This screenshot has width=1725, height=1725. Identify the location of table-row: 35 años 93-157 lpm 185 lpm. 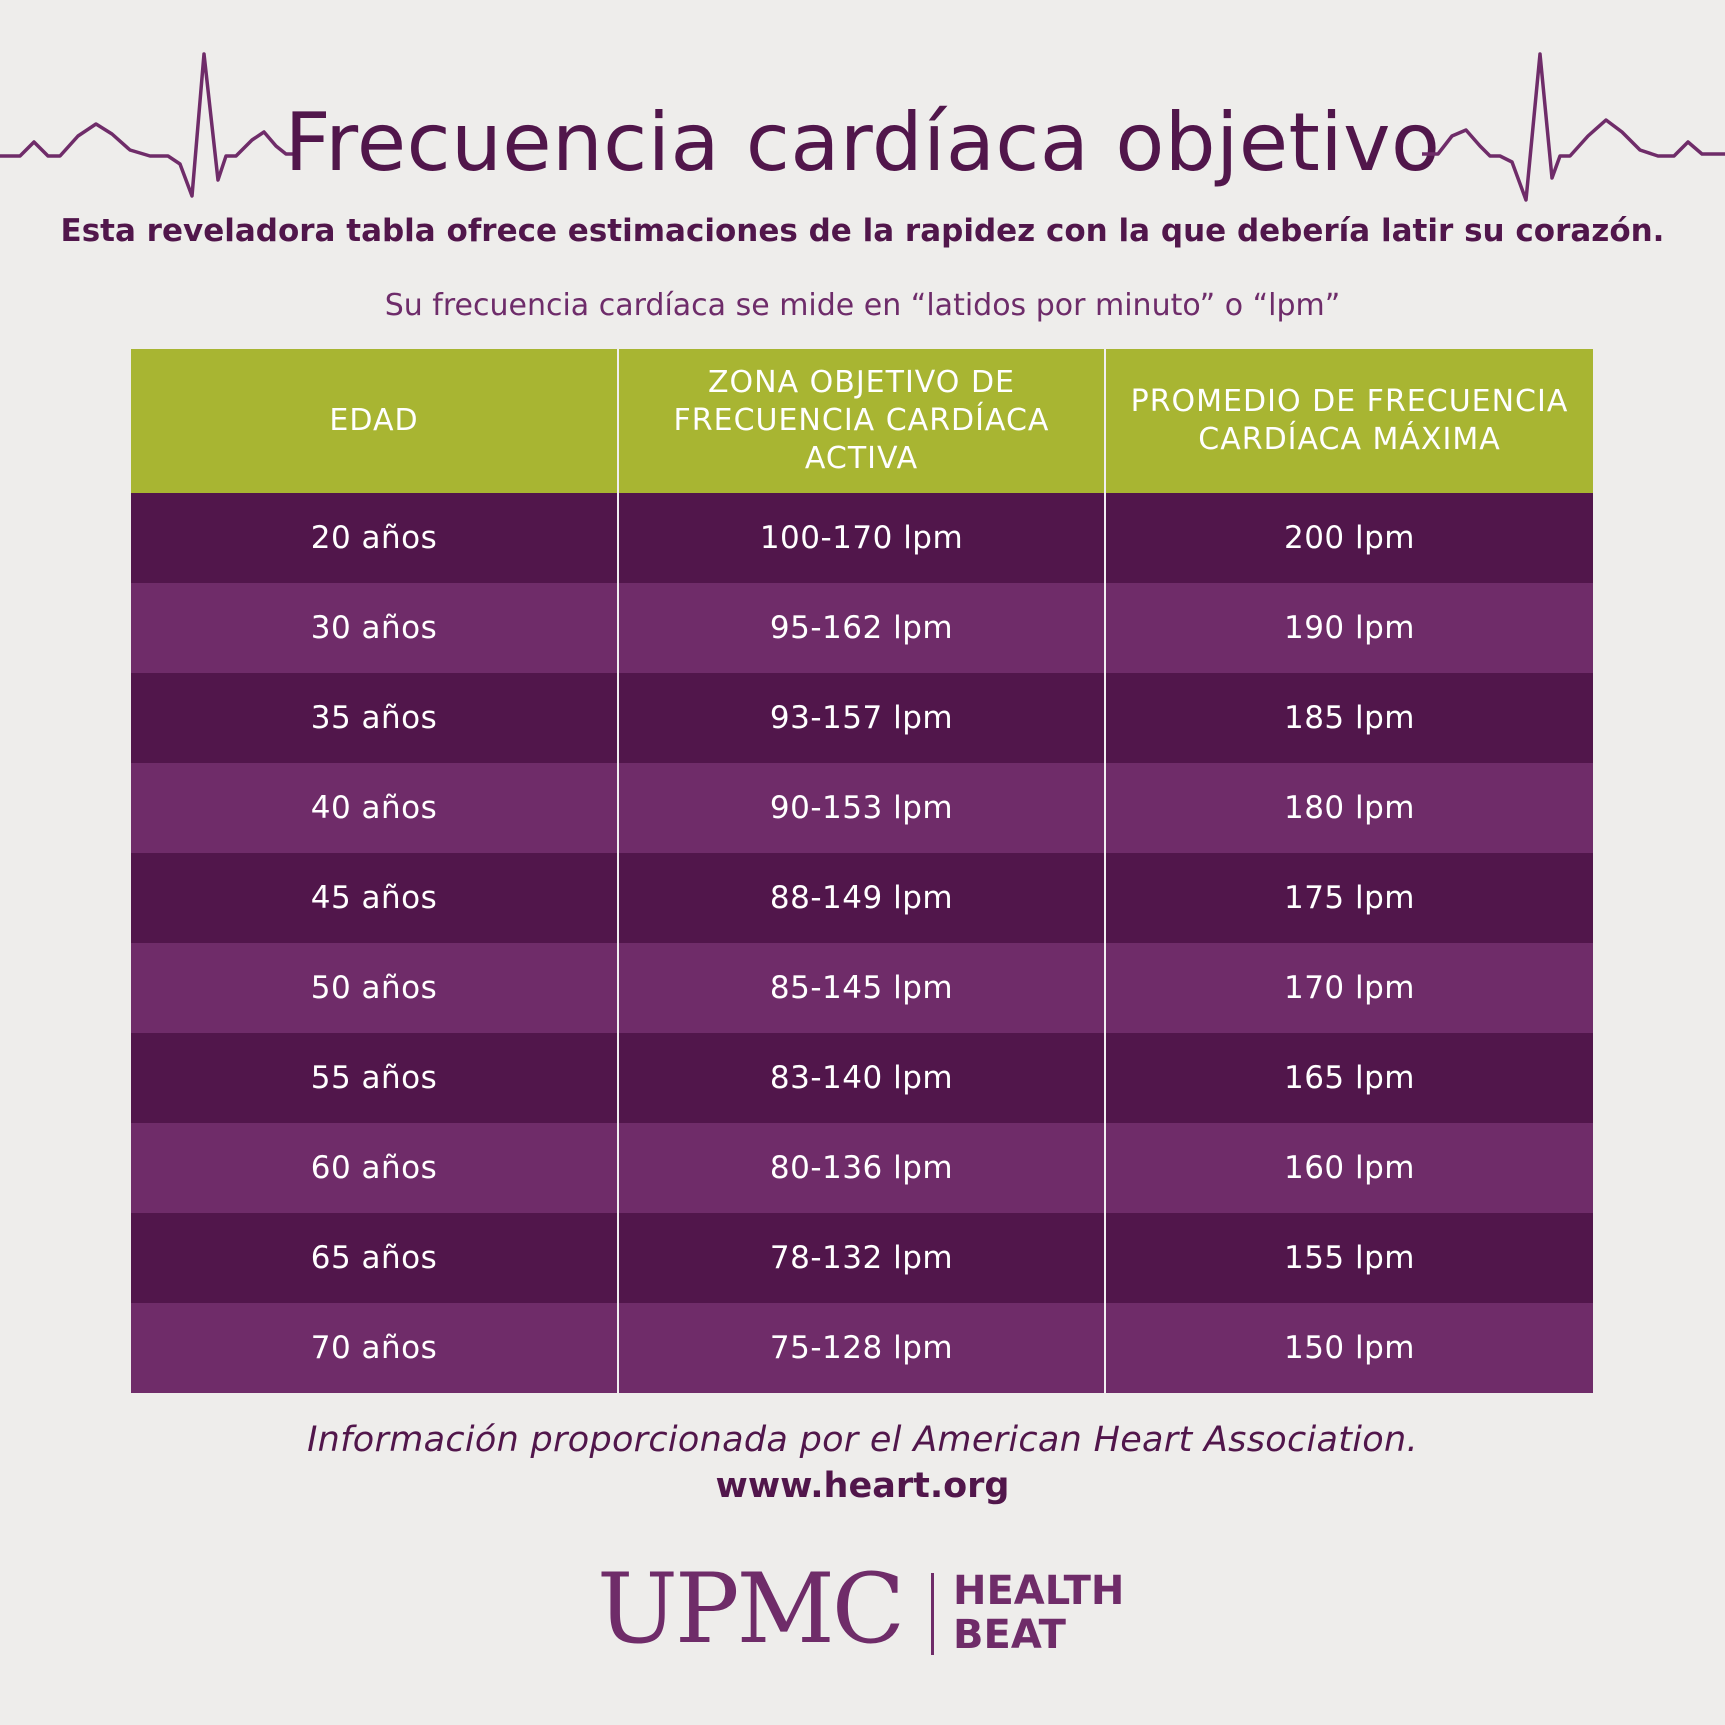
(862, 718).